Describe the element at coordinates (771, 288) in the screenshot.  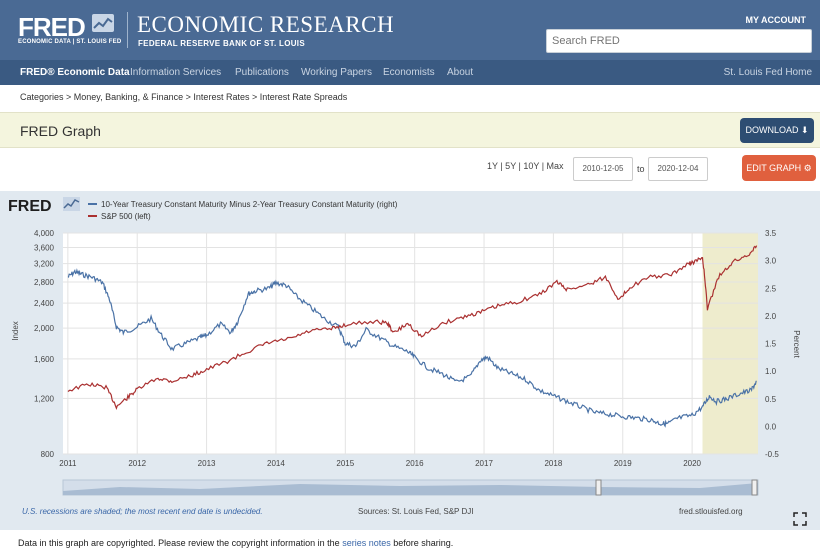
I see `right-tick-label: 2.5` at that location.